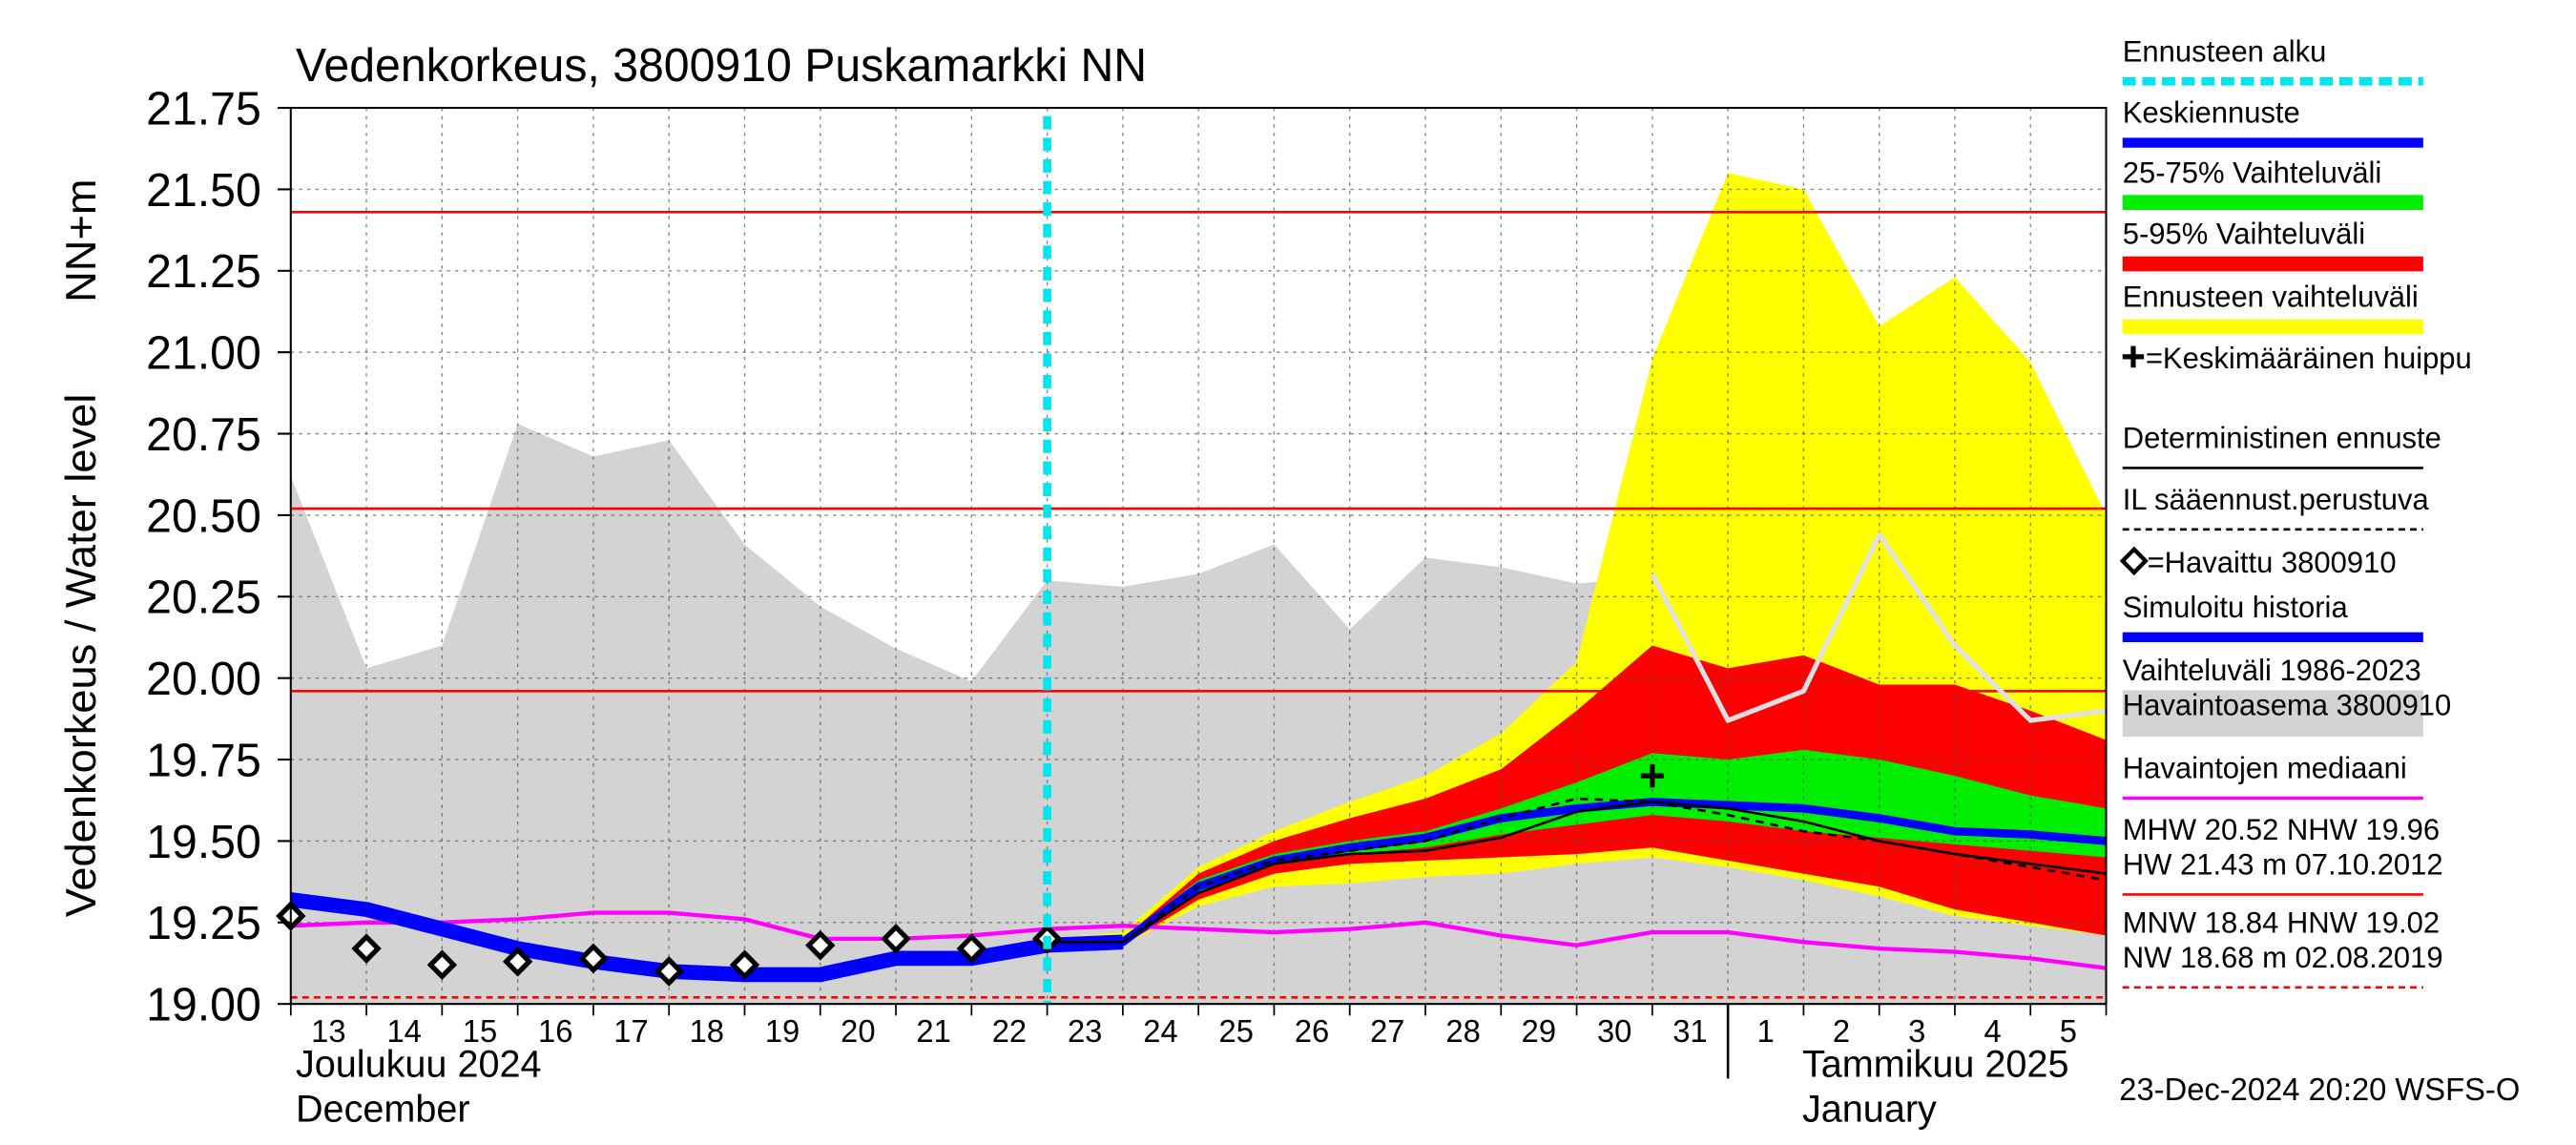  Describe the element at coordinates (630, 1031) in the screenshot. I see `x-tick-label: 17` at that location.